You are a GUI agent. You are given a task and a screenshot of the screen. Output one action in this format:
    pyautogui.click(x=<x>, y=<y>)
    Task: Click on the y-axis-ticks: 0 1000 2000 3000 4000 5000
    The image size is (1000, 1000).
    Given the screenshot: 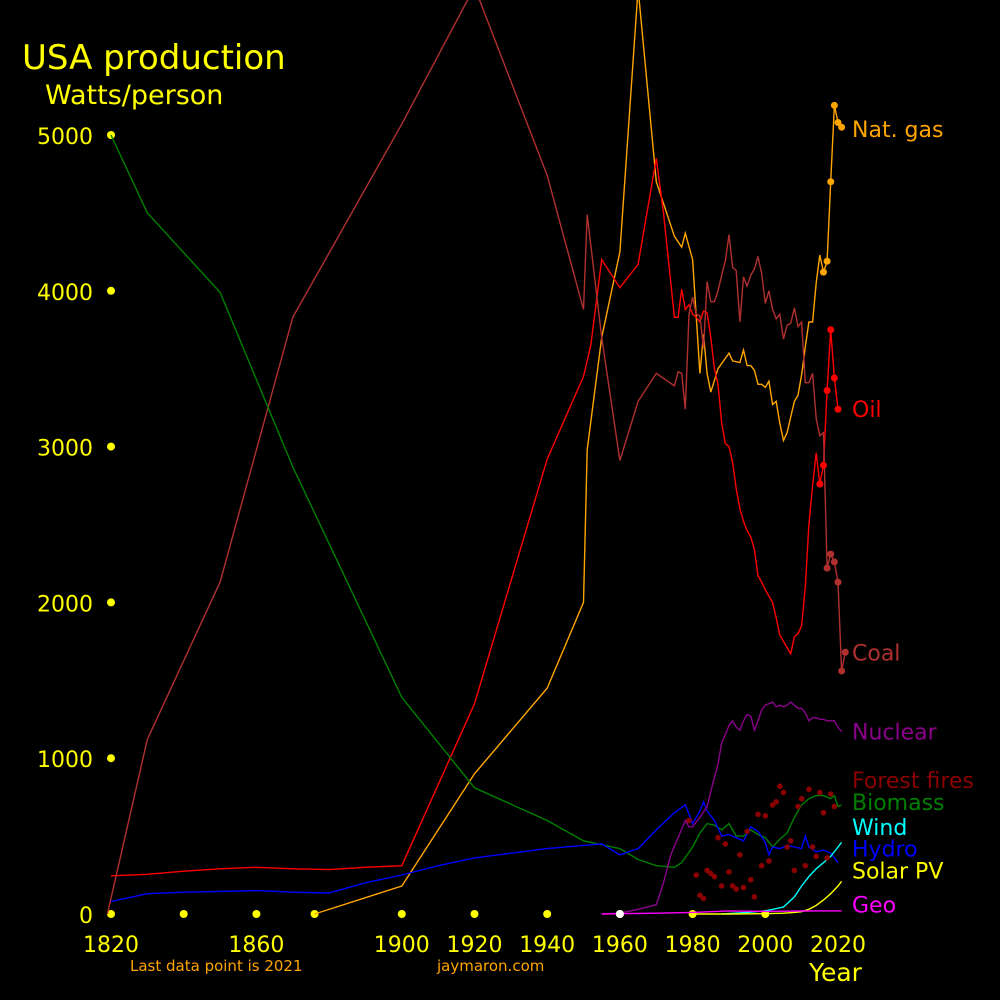 What is the action you would take?
    pyautogui.click(x=76, y=527)
    